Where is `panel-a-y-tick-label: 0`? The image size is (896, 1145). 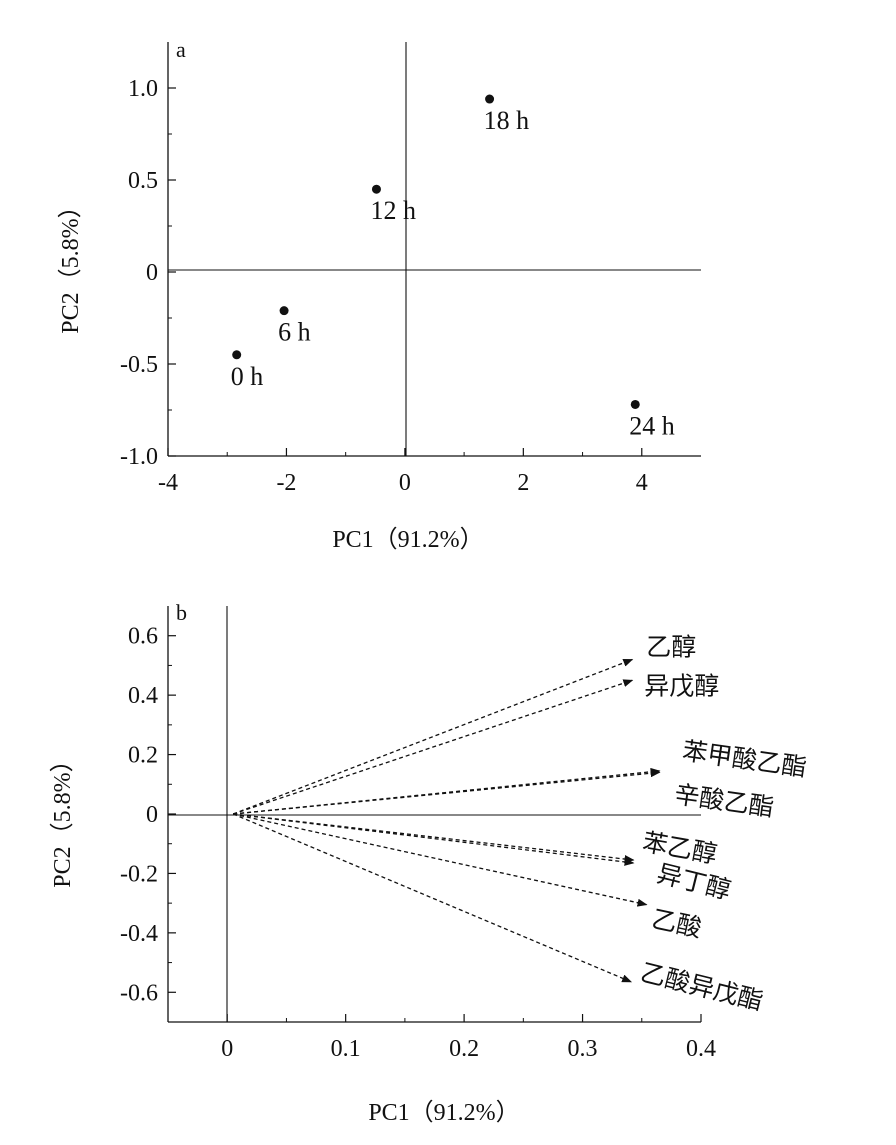
panel-a-y-tick-label: 0 is located at coordinates (152, 273).